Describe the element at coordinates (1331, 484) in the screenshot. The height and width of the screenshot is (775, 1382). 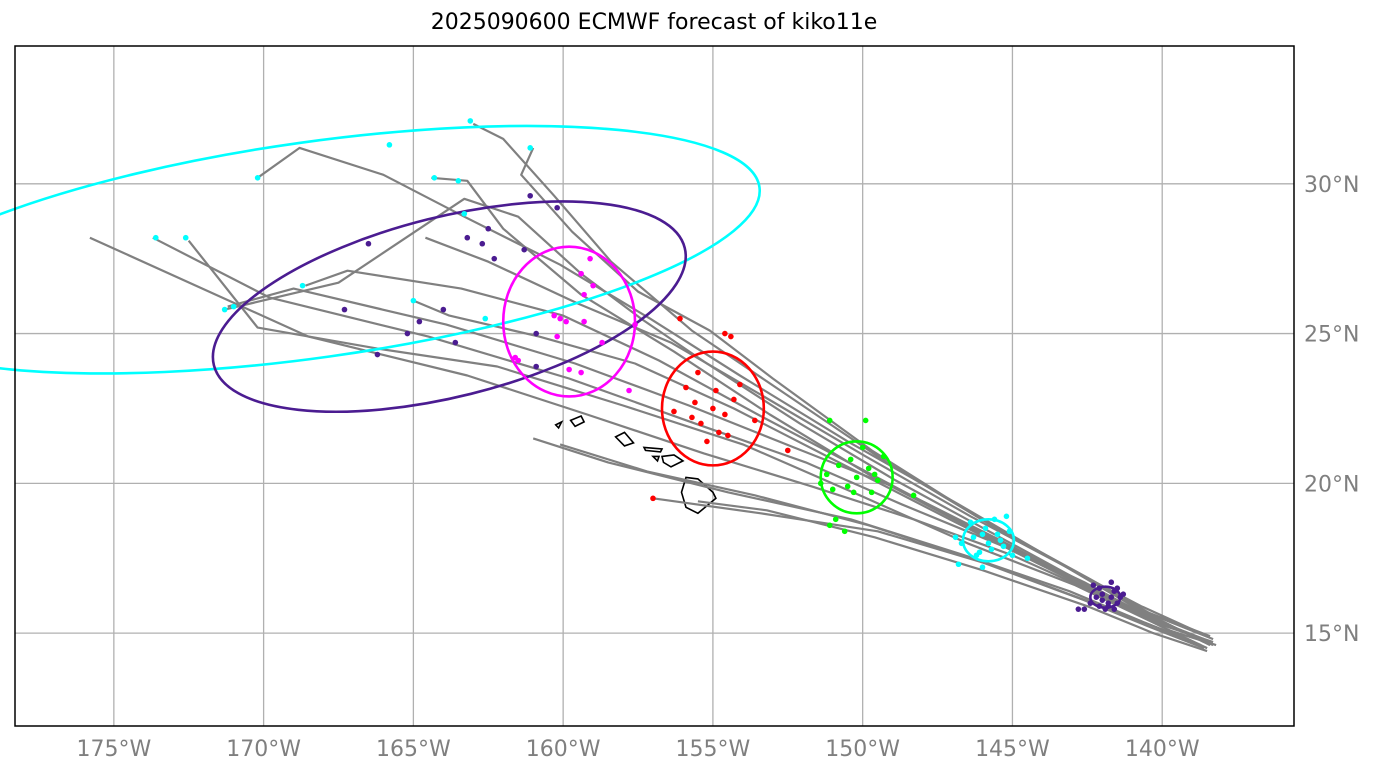
I see `lat-tick-label: 20°N` at that location.